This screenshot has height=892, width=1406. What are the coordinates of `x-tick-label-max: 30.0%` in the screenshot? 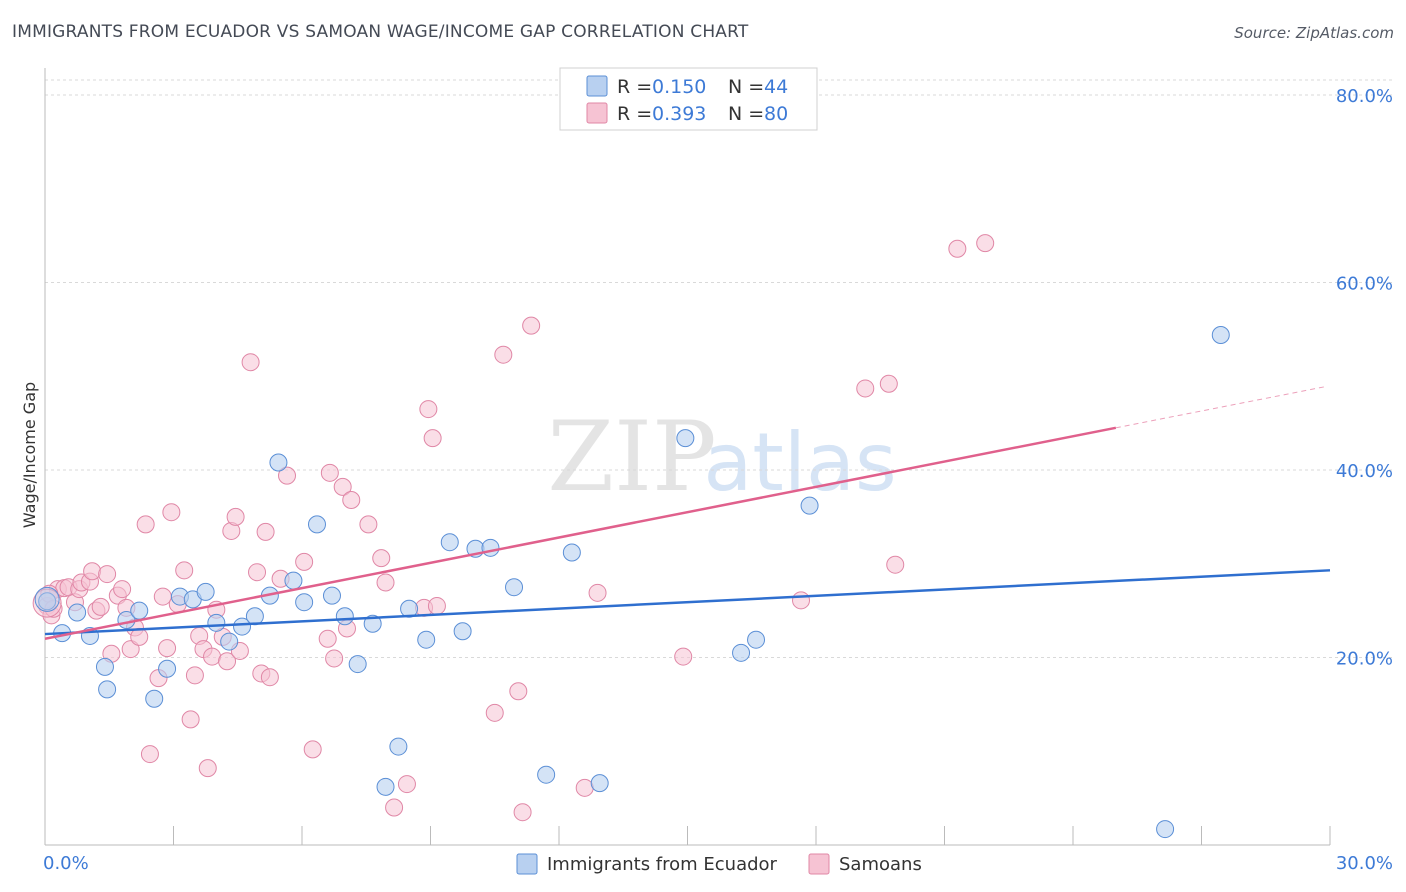 It's located at (1364, 863).